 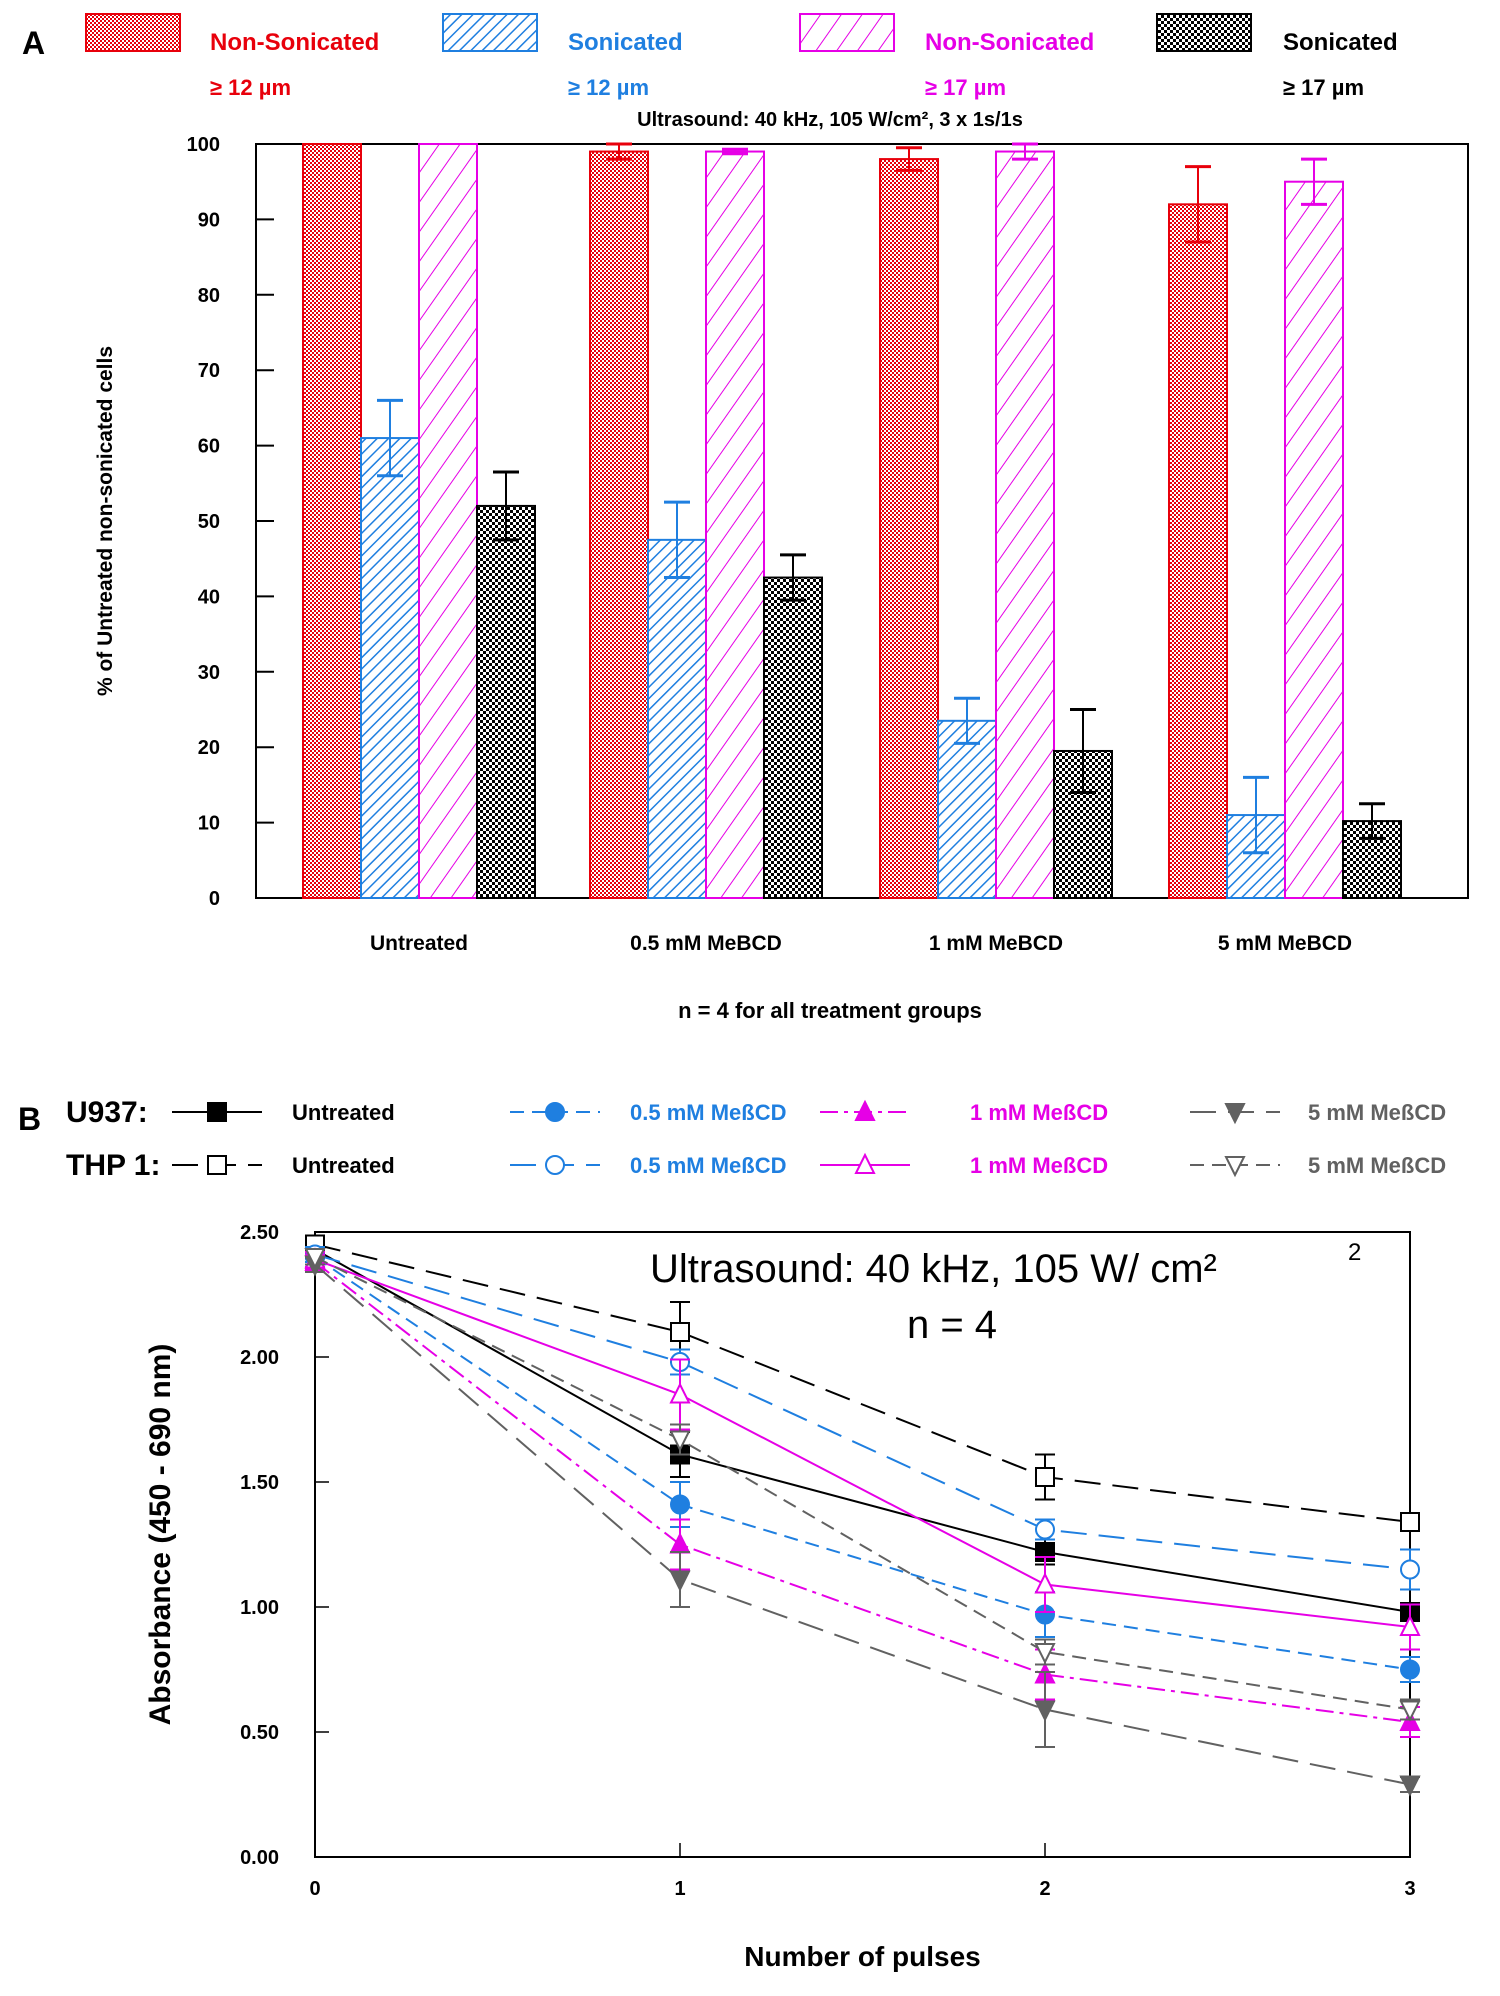 What do you see at coordinates (259, 1483) in the screenshot?
I see `y-tick-label: 1.50` at bounding box center [259, 1483].